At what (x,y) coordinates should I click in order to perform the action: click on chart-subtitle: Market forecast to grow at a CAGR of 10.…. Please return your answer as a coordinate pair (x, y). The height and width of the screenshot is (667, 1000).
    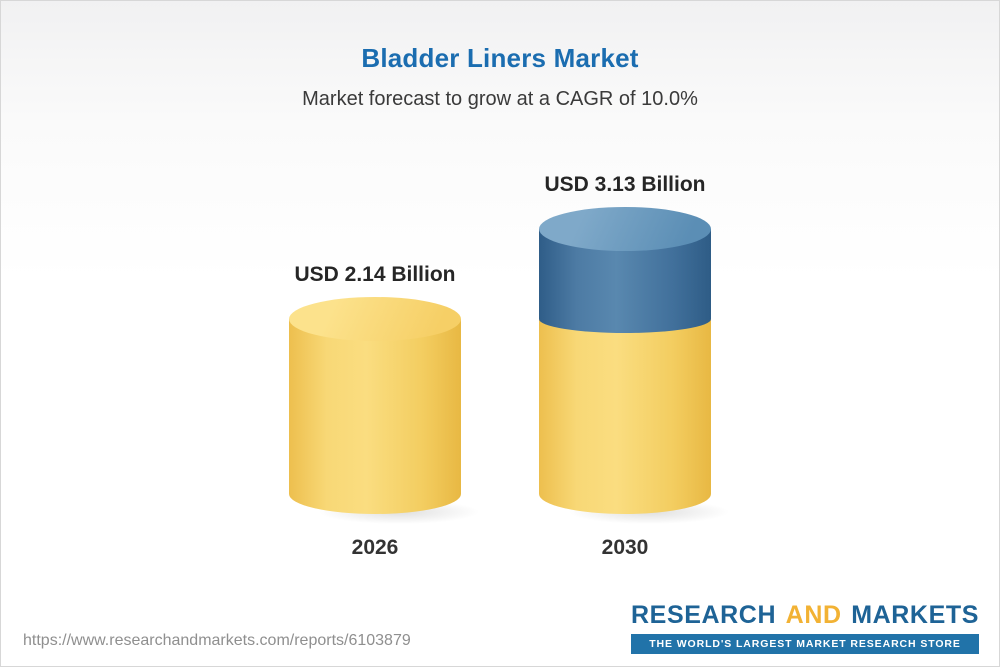
    Looking at the image, I should click on (500, 99).